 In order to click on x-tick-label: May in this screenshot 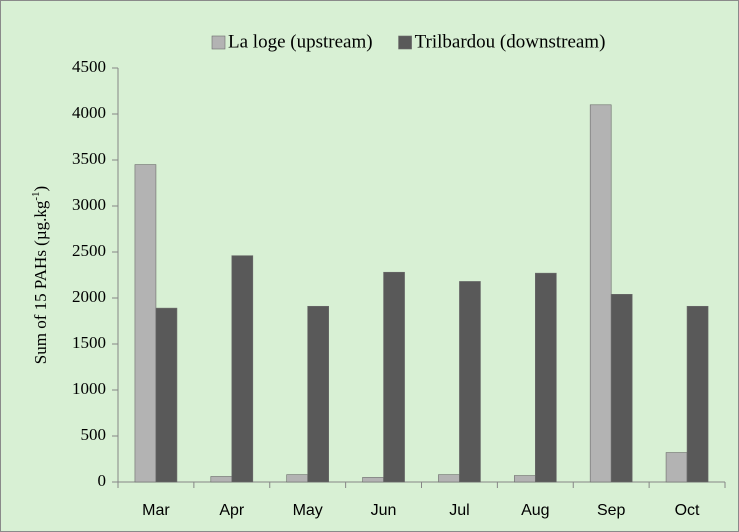, I will do `click(308, 510)`.